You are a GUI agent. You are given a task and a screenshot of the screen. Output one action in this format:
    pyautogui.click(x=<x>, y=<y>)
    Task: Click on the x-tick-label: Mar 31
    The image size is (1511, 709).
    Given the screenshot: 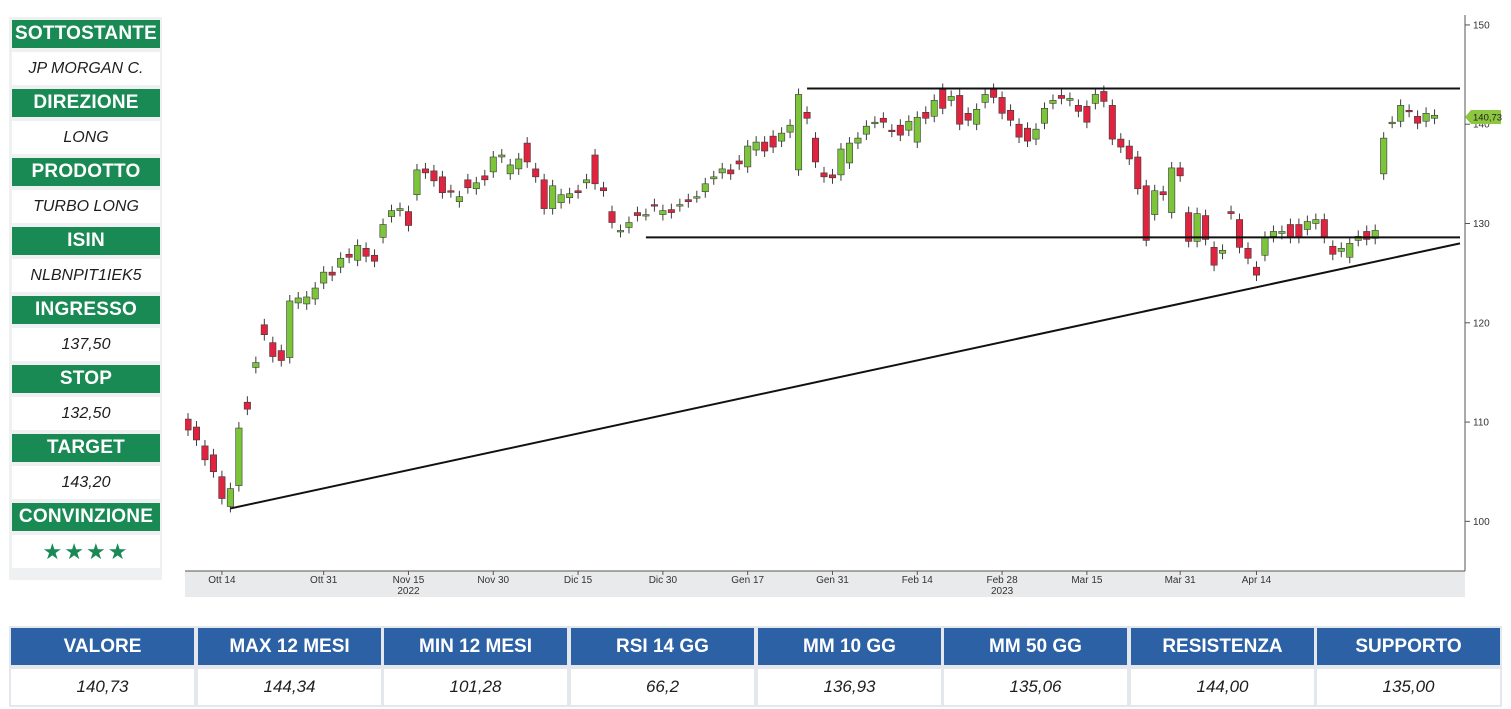 What is the action you would take?
    pyautogui.click(x=1181, y=580)
    